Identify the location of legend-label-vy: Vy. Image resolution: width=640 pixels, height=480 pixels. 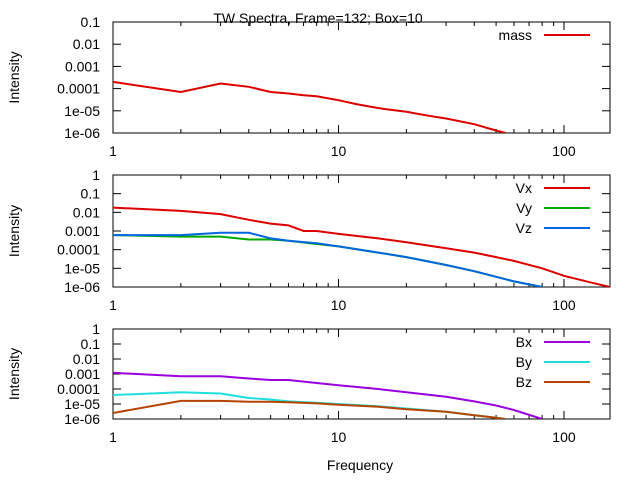
(524, 208).